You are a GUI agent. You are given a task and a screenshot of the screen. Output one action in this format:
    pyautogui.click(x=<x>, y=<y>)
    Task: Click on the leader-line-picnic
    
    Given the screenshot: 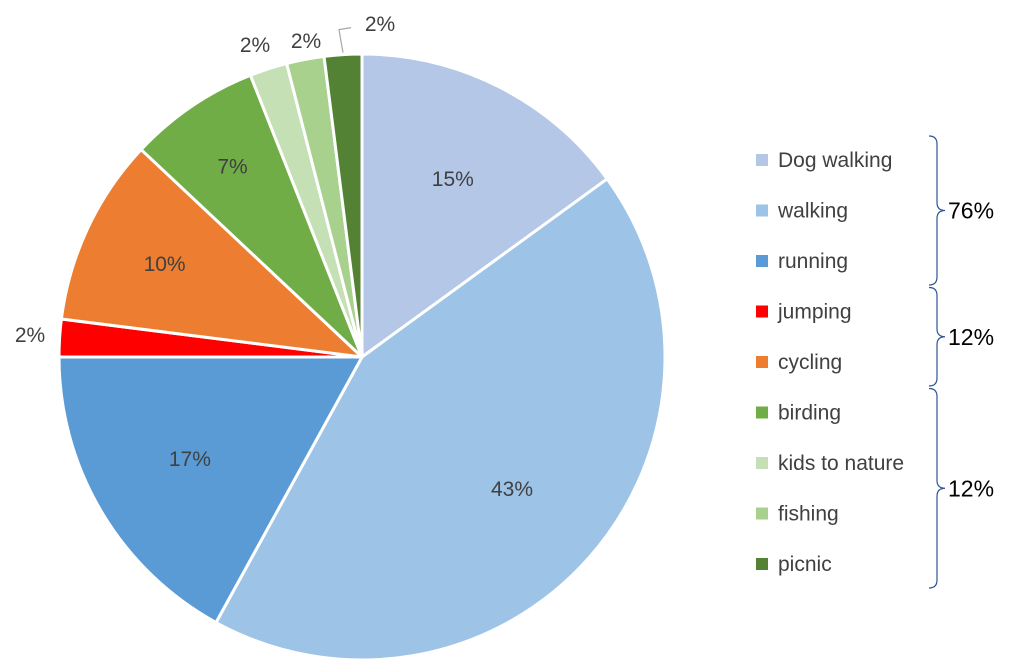 What is the action you would take?
    pyautogui.click(x=345, y=40)
    